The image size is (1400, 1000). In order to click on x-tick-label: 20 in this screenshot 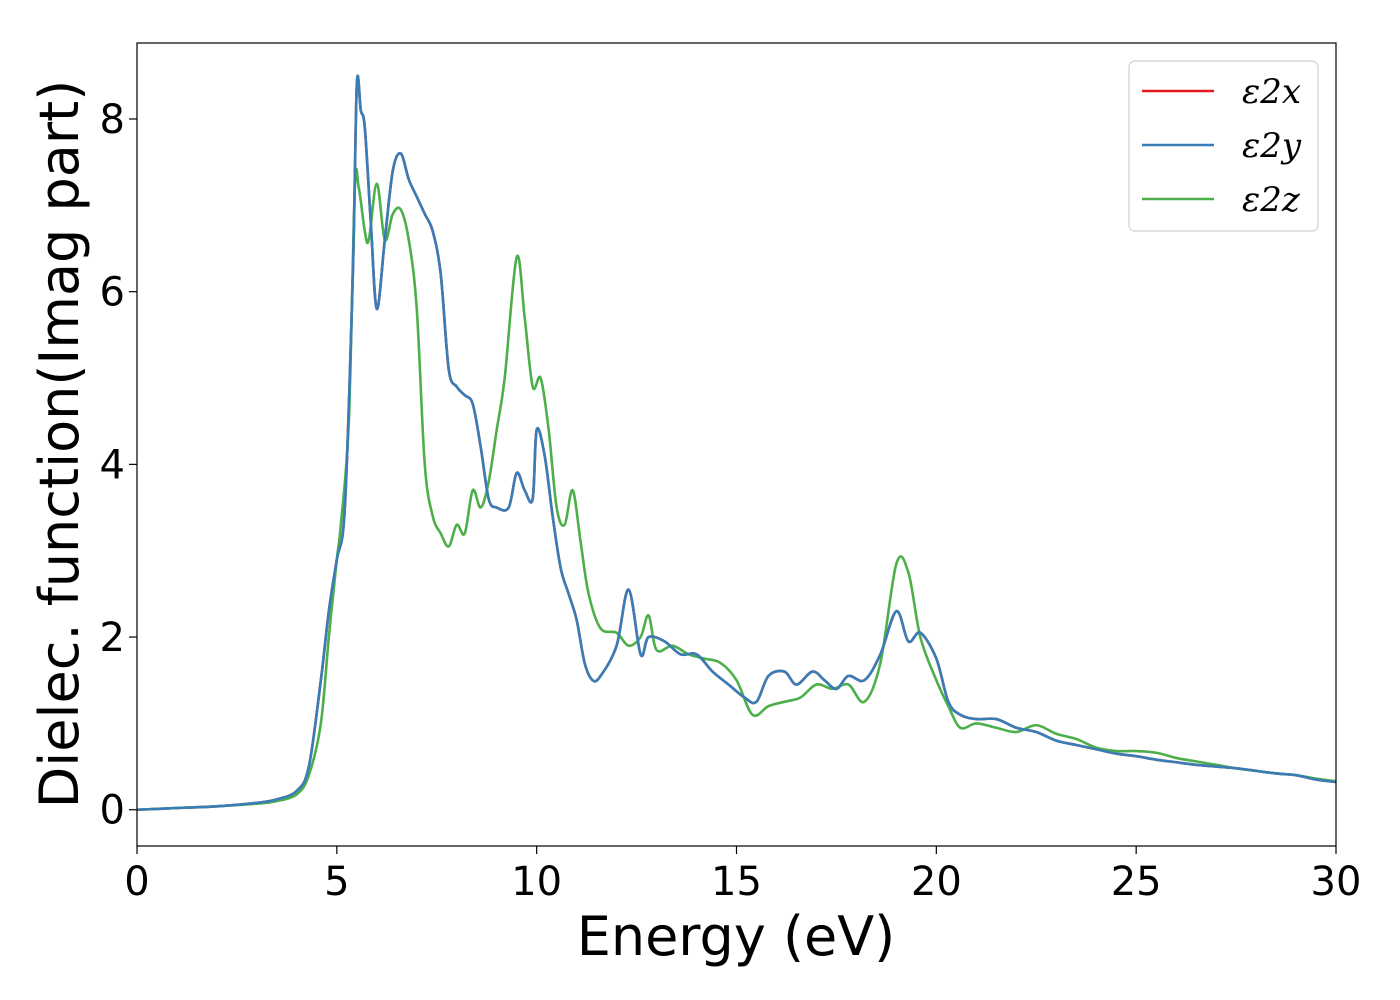, I will do `click(936, 882)`.